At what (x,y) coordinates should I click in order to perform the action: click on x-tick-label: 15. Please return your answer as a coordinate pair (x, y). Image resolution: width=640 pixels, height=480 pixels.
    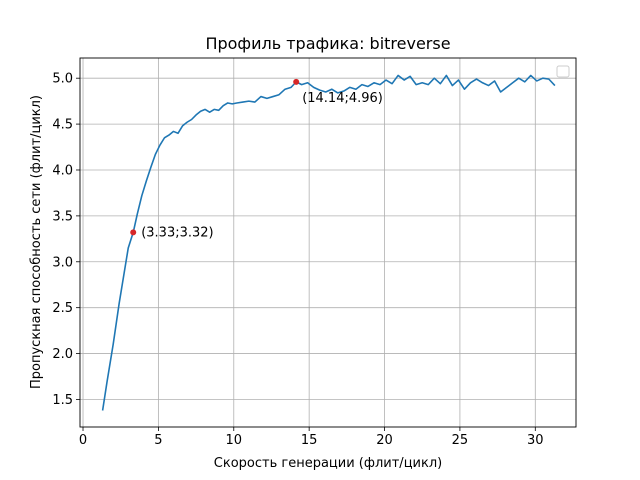
    Looking at the image, I should click on (309, 440).